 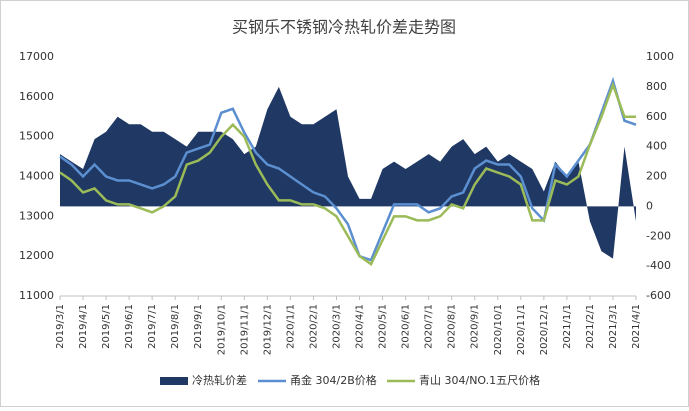 I want to click on y2-tick-label: 800, so click(x=656, y=86).